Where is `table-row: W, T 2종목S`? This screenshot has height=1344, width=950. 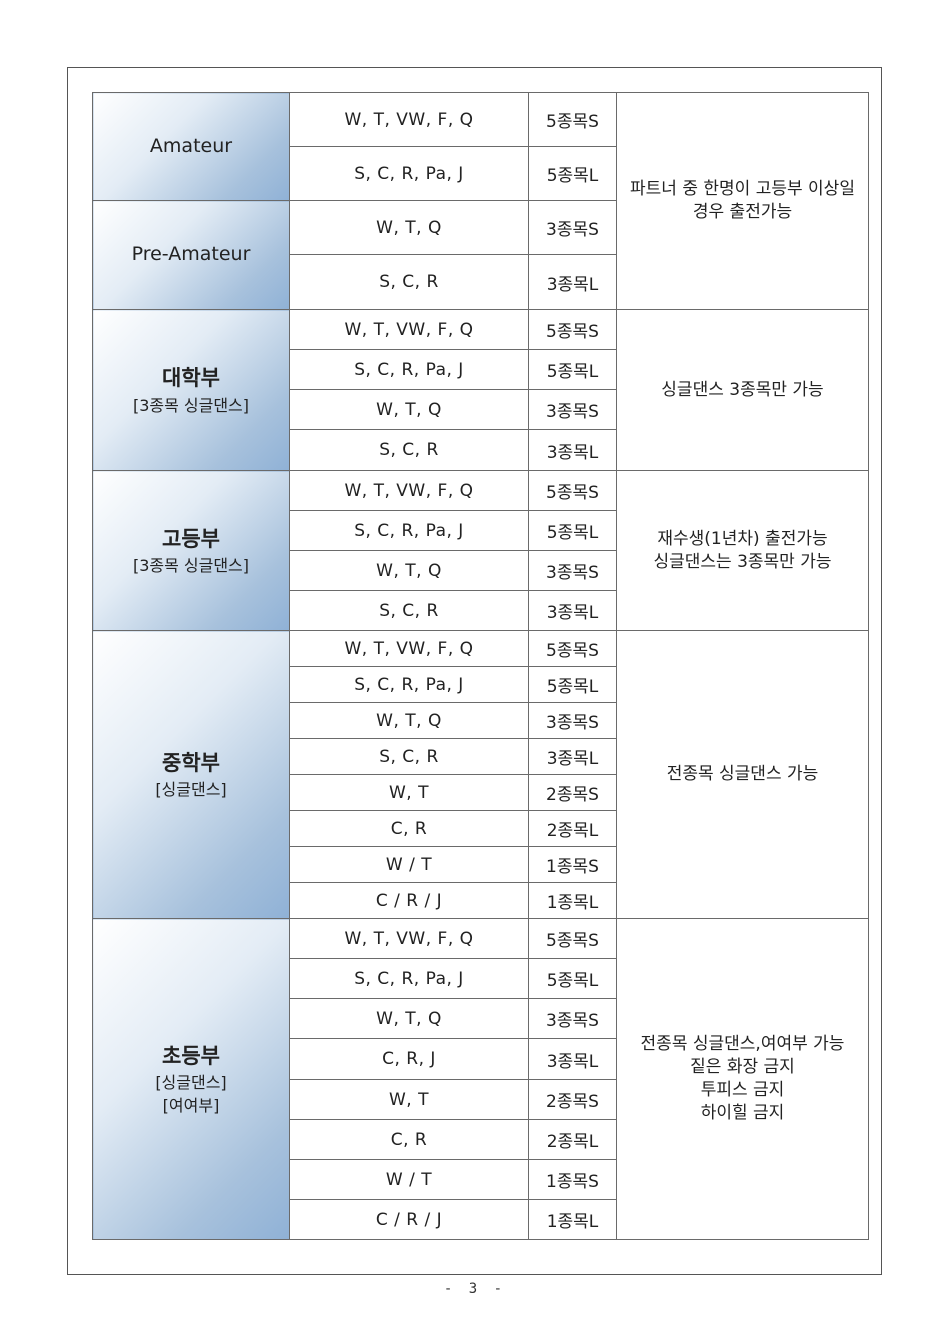
table-row: W, T 2종목S is located at coordinates (481, 792).